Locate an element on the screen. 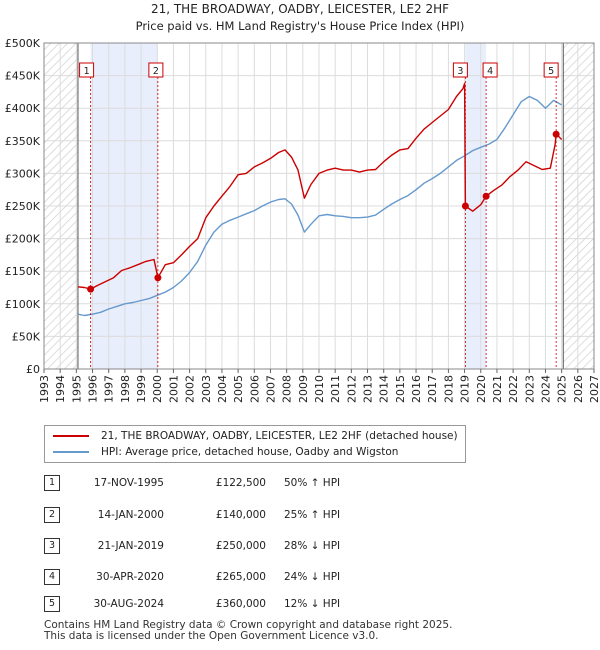 This screenshot has width=600, height=650. table-row: 1 17-NOV-1995 £122,500 50% ↑ HPI is located at coordinates (244, 483).